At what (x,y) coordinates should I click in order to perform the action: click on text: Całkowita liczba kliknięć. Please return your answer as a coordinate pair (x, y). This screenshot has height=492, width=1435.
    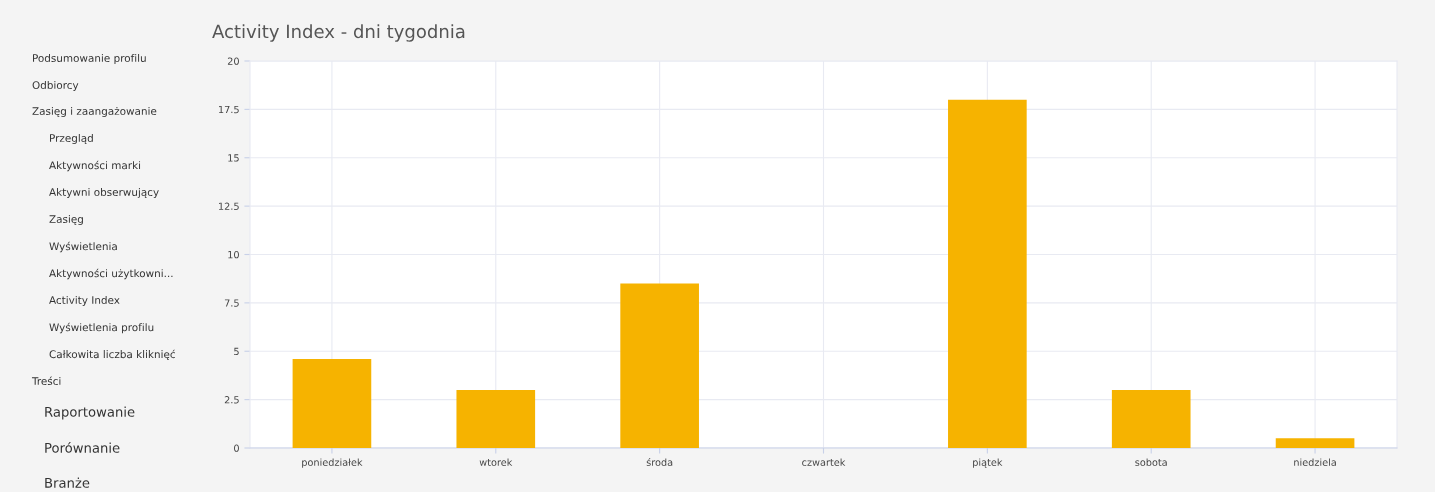
    Looking at the image, I should click on (112, 355).